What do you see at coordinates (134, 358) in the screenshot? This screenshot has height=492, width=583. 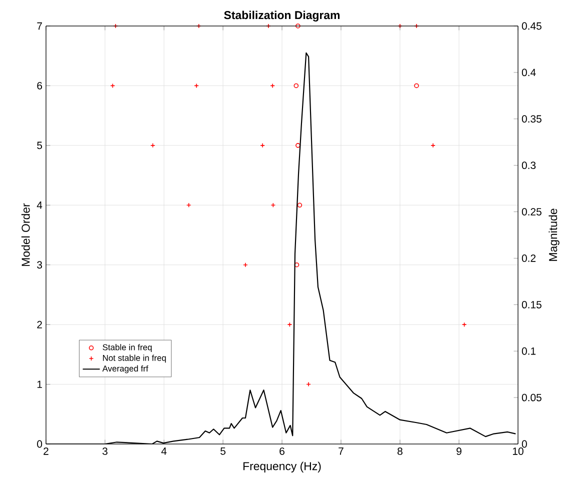 I see `legend-label: Not stable in freq` at bounding box center [134, 358].